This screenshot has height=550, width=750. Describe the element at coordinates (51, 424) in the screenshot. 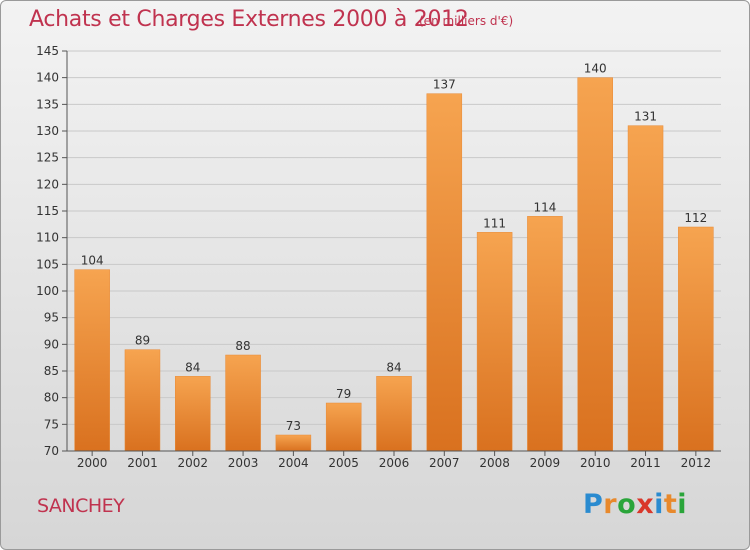

I see `y-tick-label: 75` at that location.